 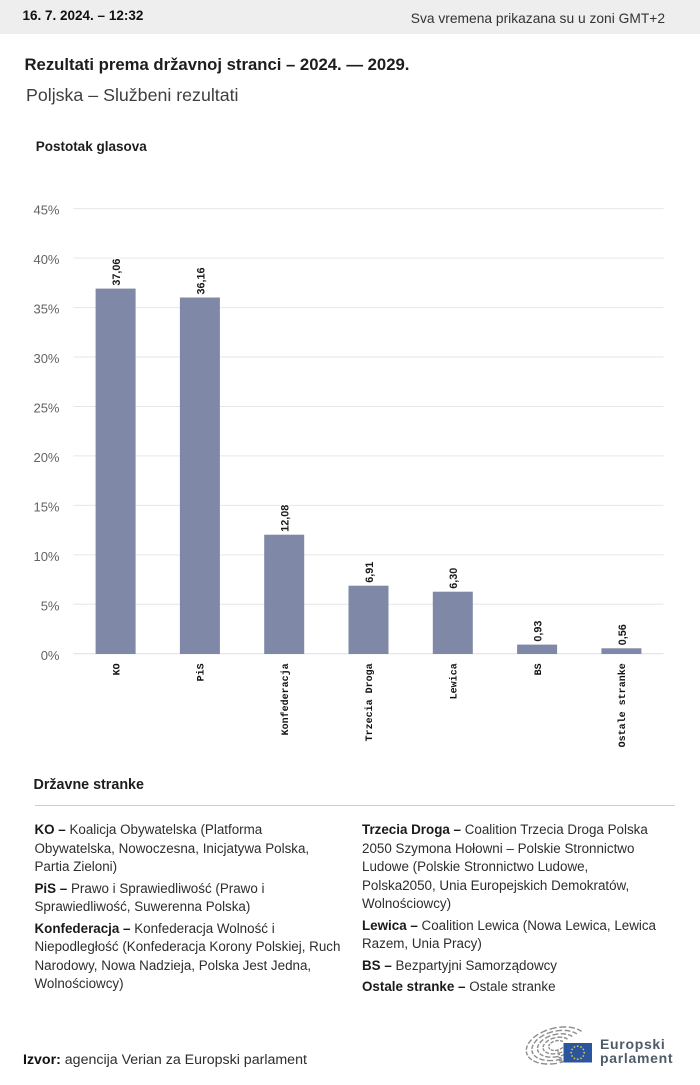 What do you see at coordinates (454, 578) in the screenshot?
I see `svg-text: 6,30` at bounding box center [454, 578].